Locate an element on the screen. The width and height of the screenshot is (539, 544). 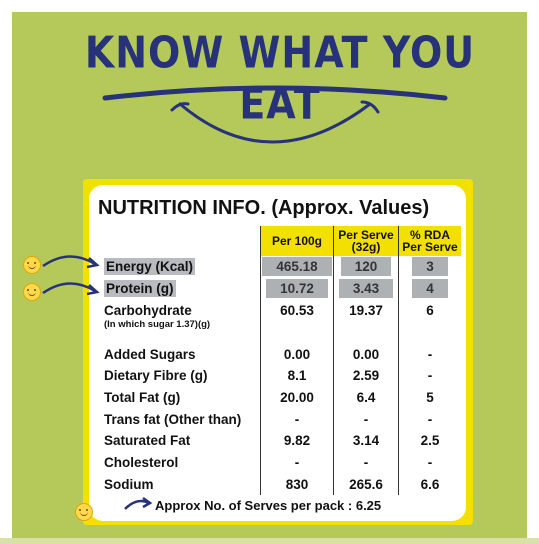
table-row: Protein (g) 10.72 3.43 4 is located at coordinates (279, 288).